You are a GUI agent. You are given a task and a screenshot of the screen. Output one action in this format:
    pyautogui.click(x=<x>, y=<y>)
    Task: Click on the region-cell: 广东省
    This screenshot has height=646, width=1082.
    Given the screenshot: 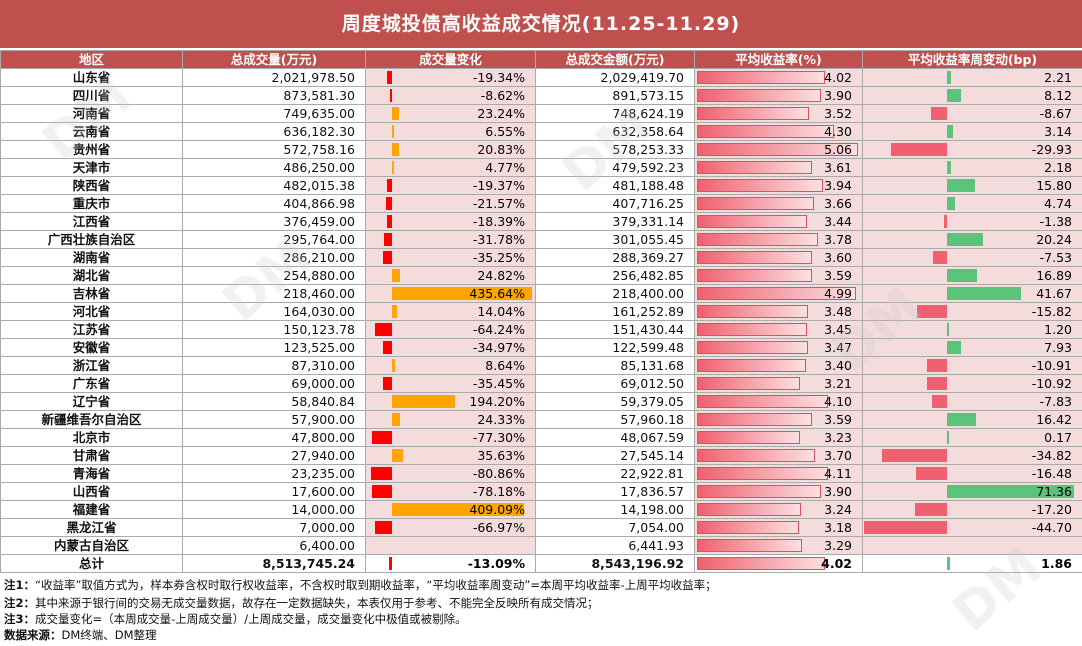 What is the action you would take?
    pyautogui.click(x=91, y=383)
    